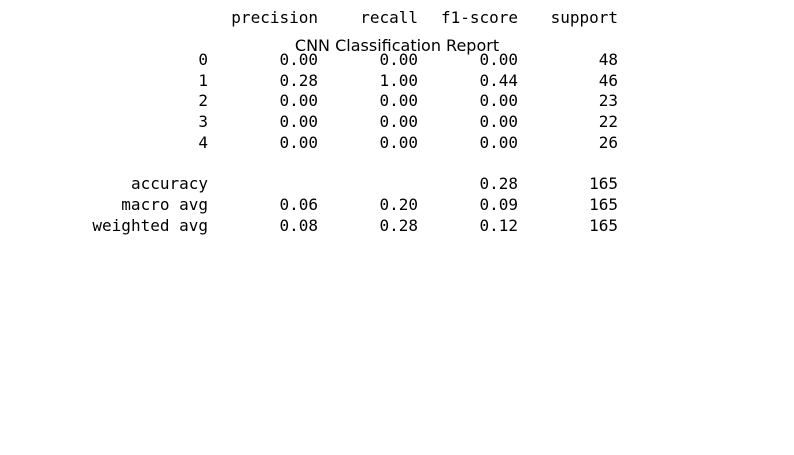 The image size is (794, 455). I want to click on row-label: 0, so click(203, 59).